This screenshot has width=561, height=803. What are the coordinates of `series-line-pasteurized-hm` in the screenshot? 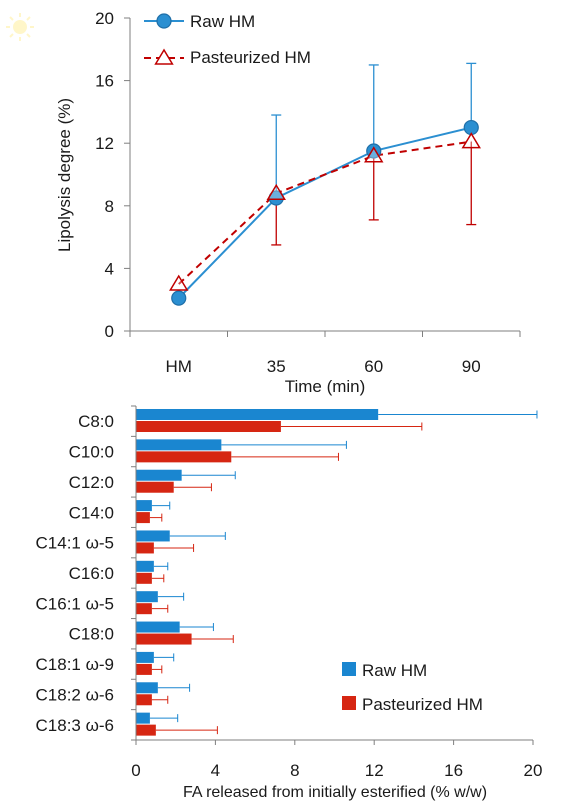 It's located at (325, 212).